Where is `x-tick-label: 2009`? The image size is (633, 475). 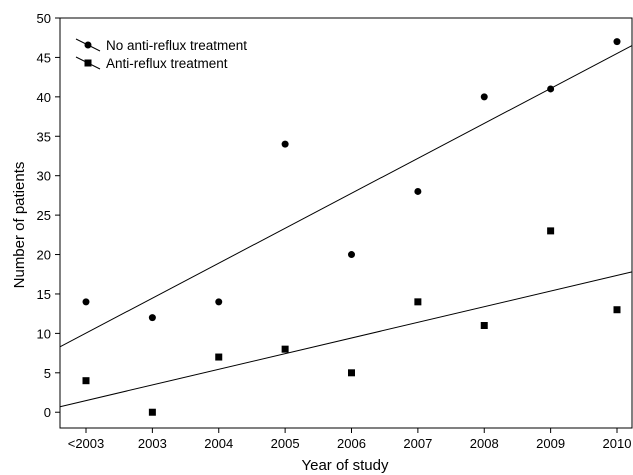
x-tick-label: 2009 is located at coordinates (550, 443).